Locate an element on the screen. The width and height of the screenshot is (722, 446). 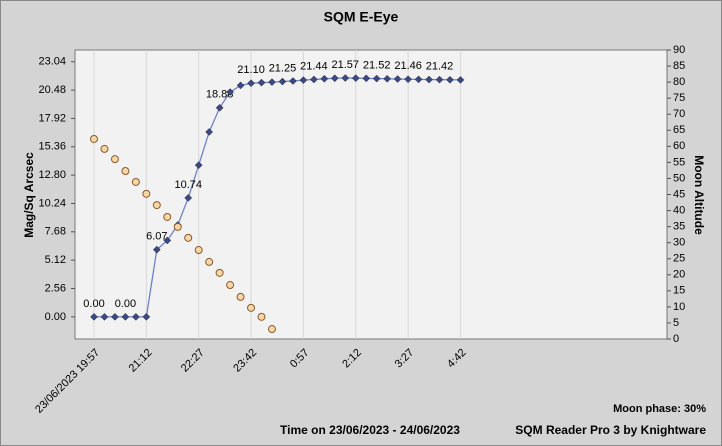
y2-tick-label: 30 is located at coordinates (679, 243).